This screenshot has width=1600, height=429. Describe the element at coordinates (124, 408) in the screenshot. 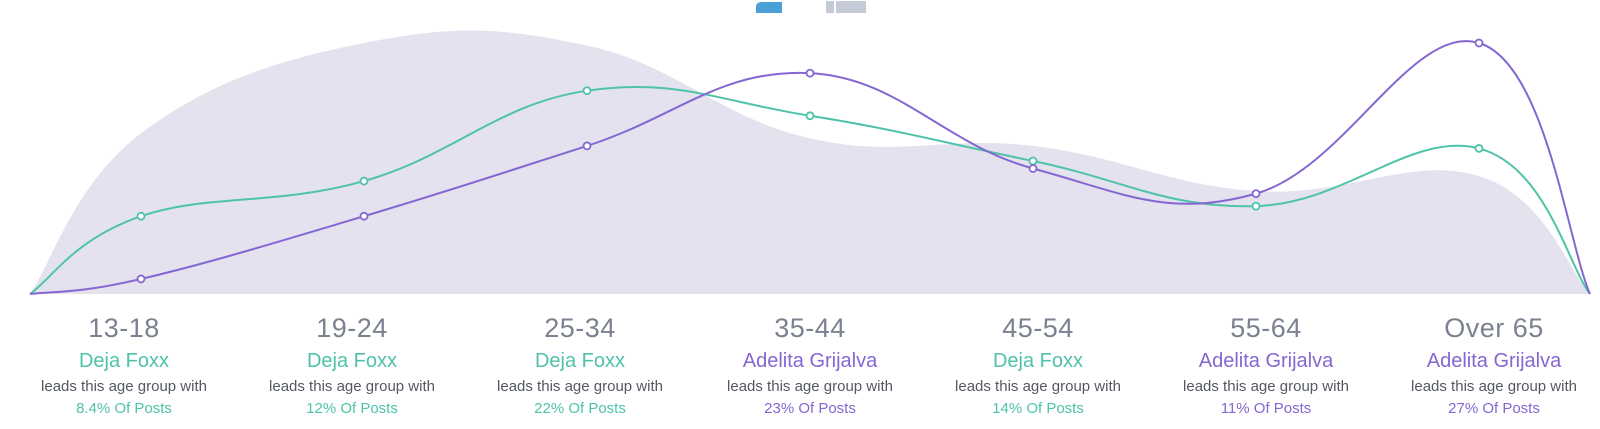

I see `leader-percent: 8.4% Of Posts` at that location.